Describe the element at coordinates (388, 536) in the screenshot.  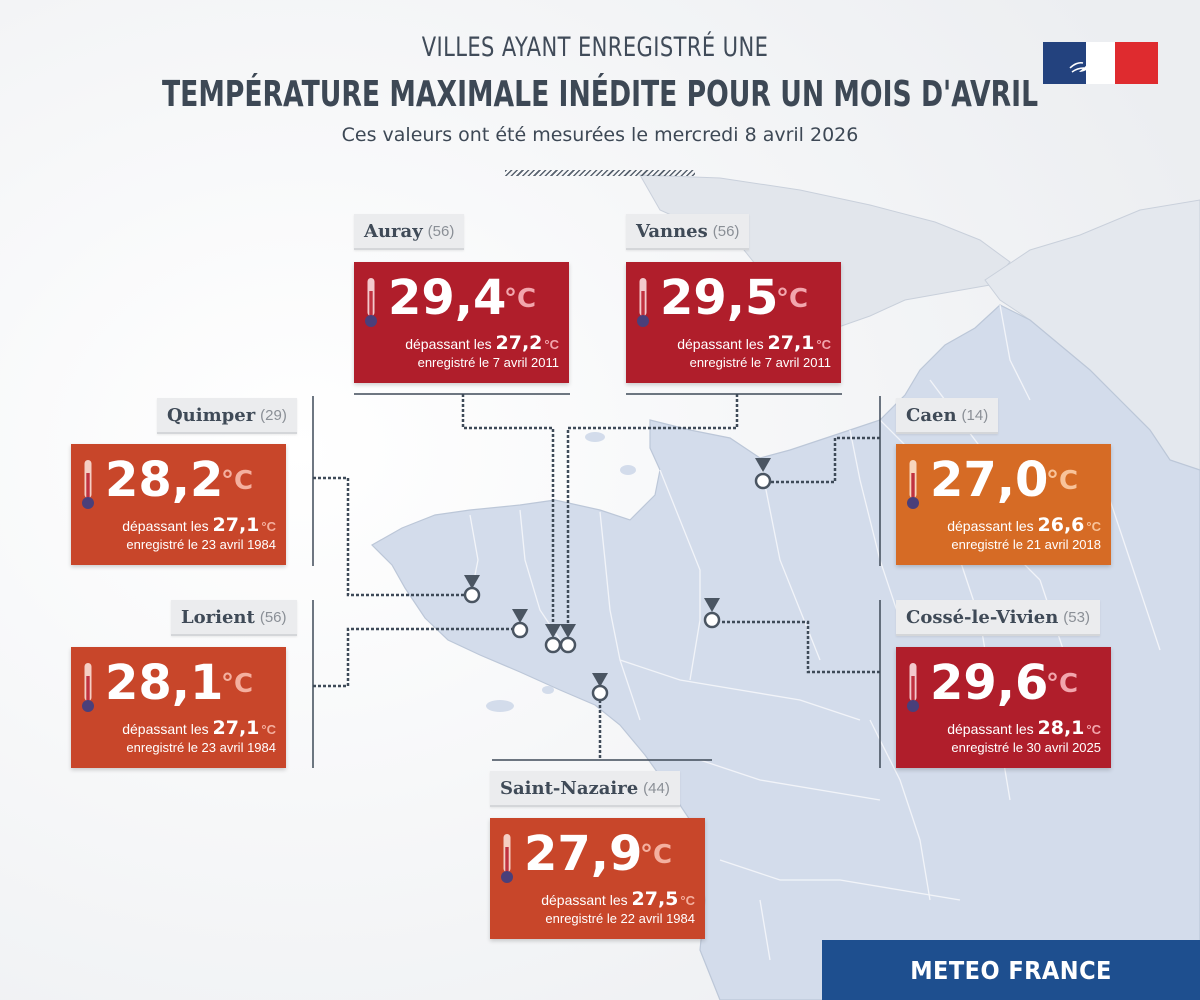
I see `quimper-connector` at that location.